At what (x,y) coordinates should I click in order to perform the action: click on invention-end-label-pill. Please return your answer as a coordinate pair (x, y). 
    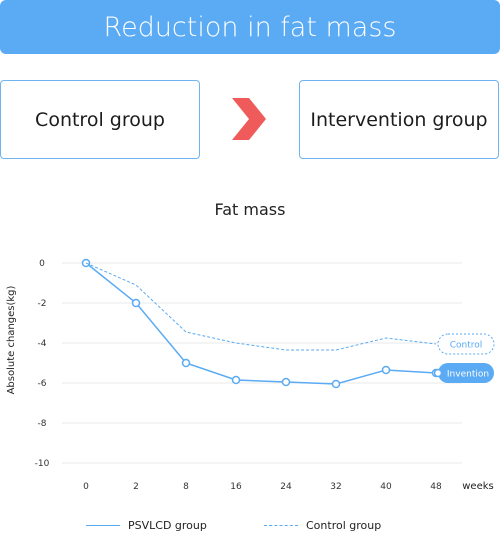
    Looking at the image, I should click on (466, 373).